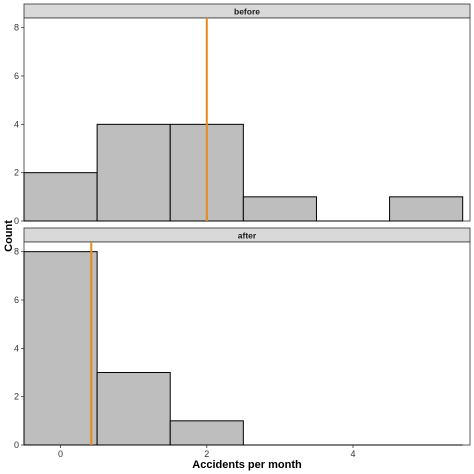  I want to click on x-axis-title: Accidents per month, so click(247, 465).